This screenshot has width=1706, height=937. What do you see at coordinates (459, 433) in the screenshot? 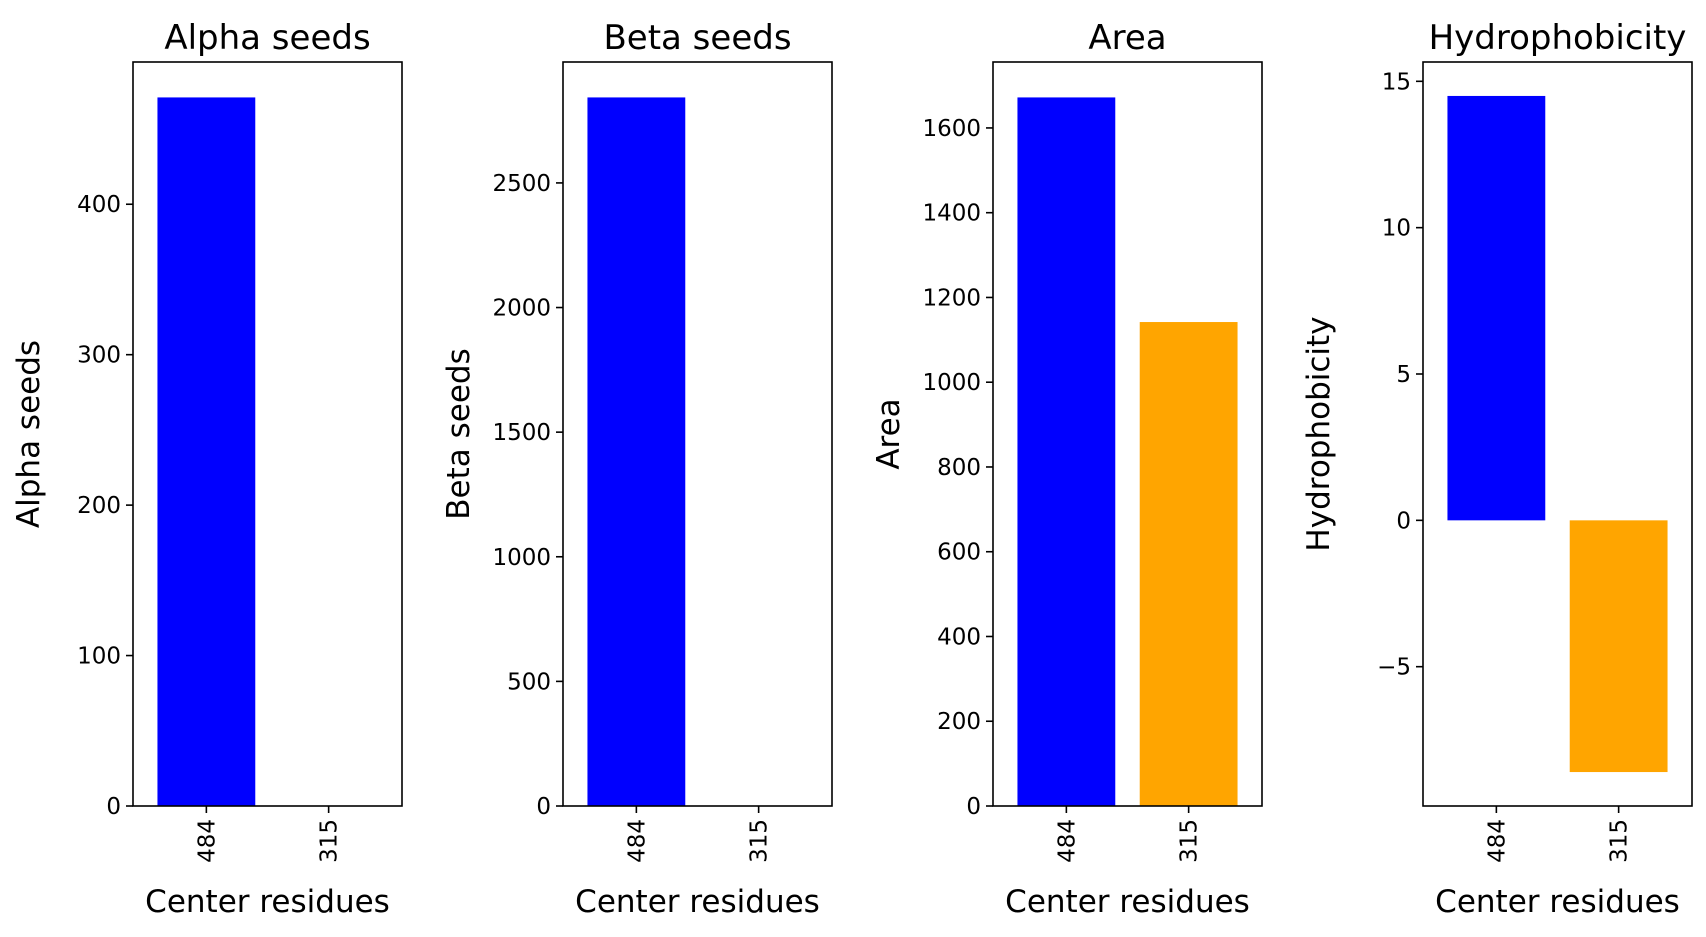
I see `y-axis-label: Beta seeds` at bounding box center [459, 433].